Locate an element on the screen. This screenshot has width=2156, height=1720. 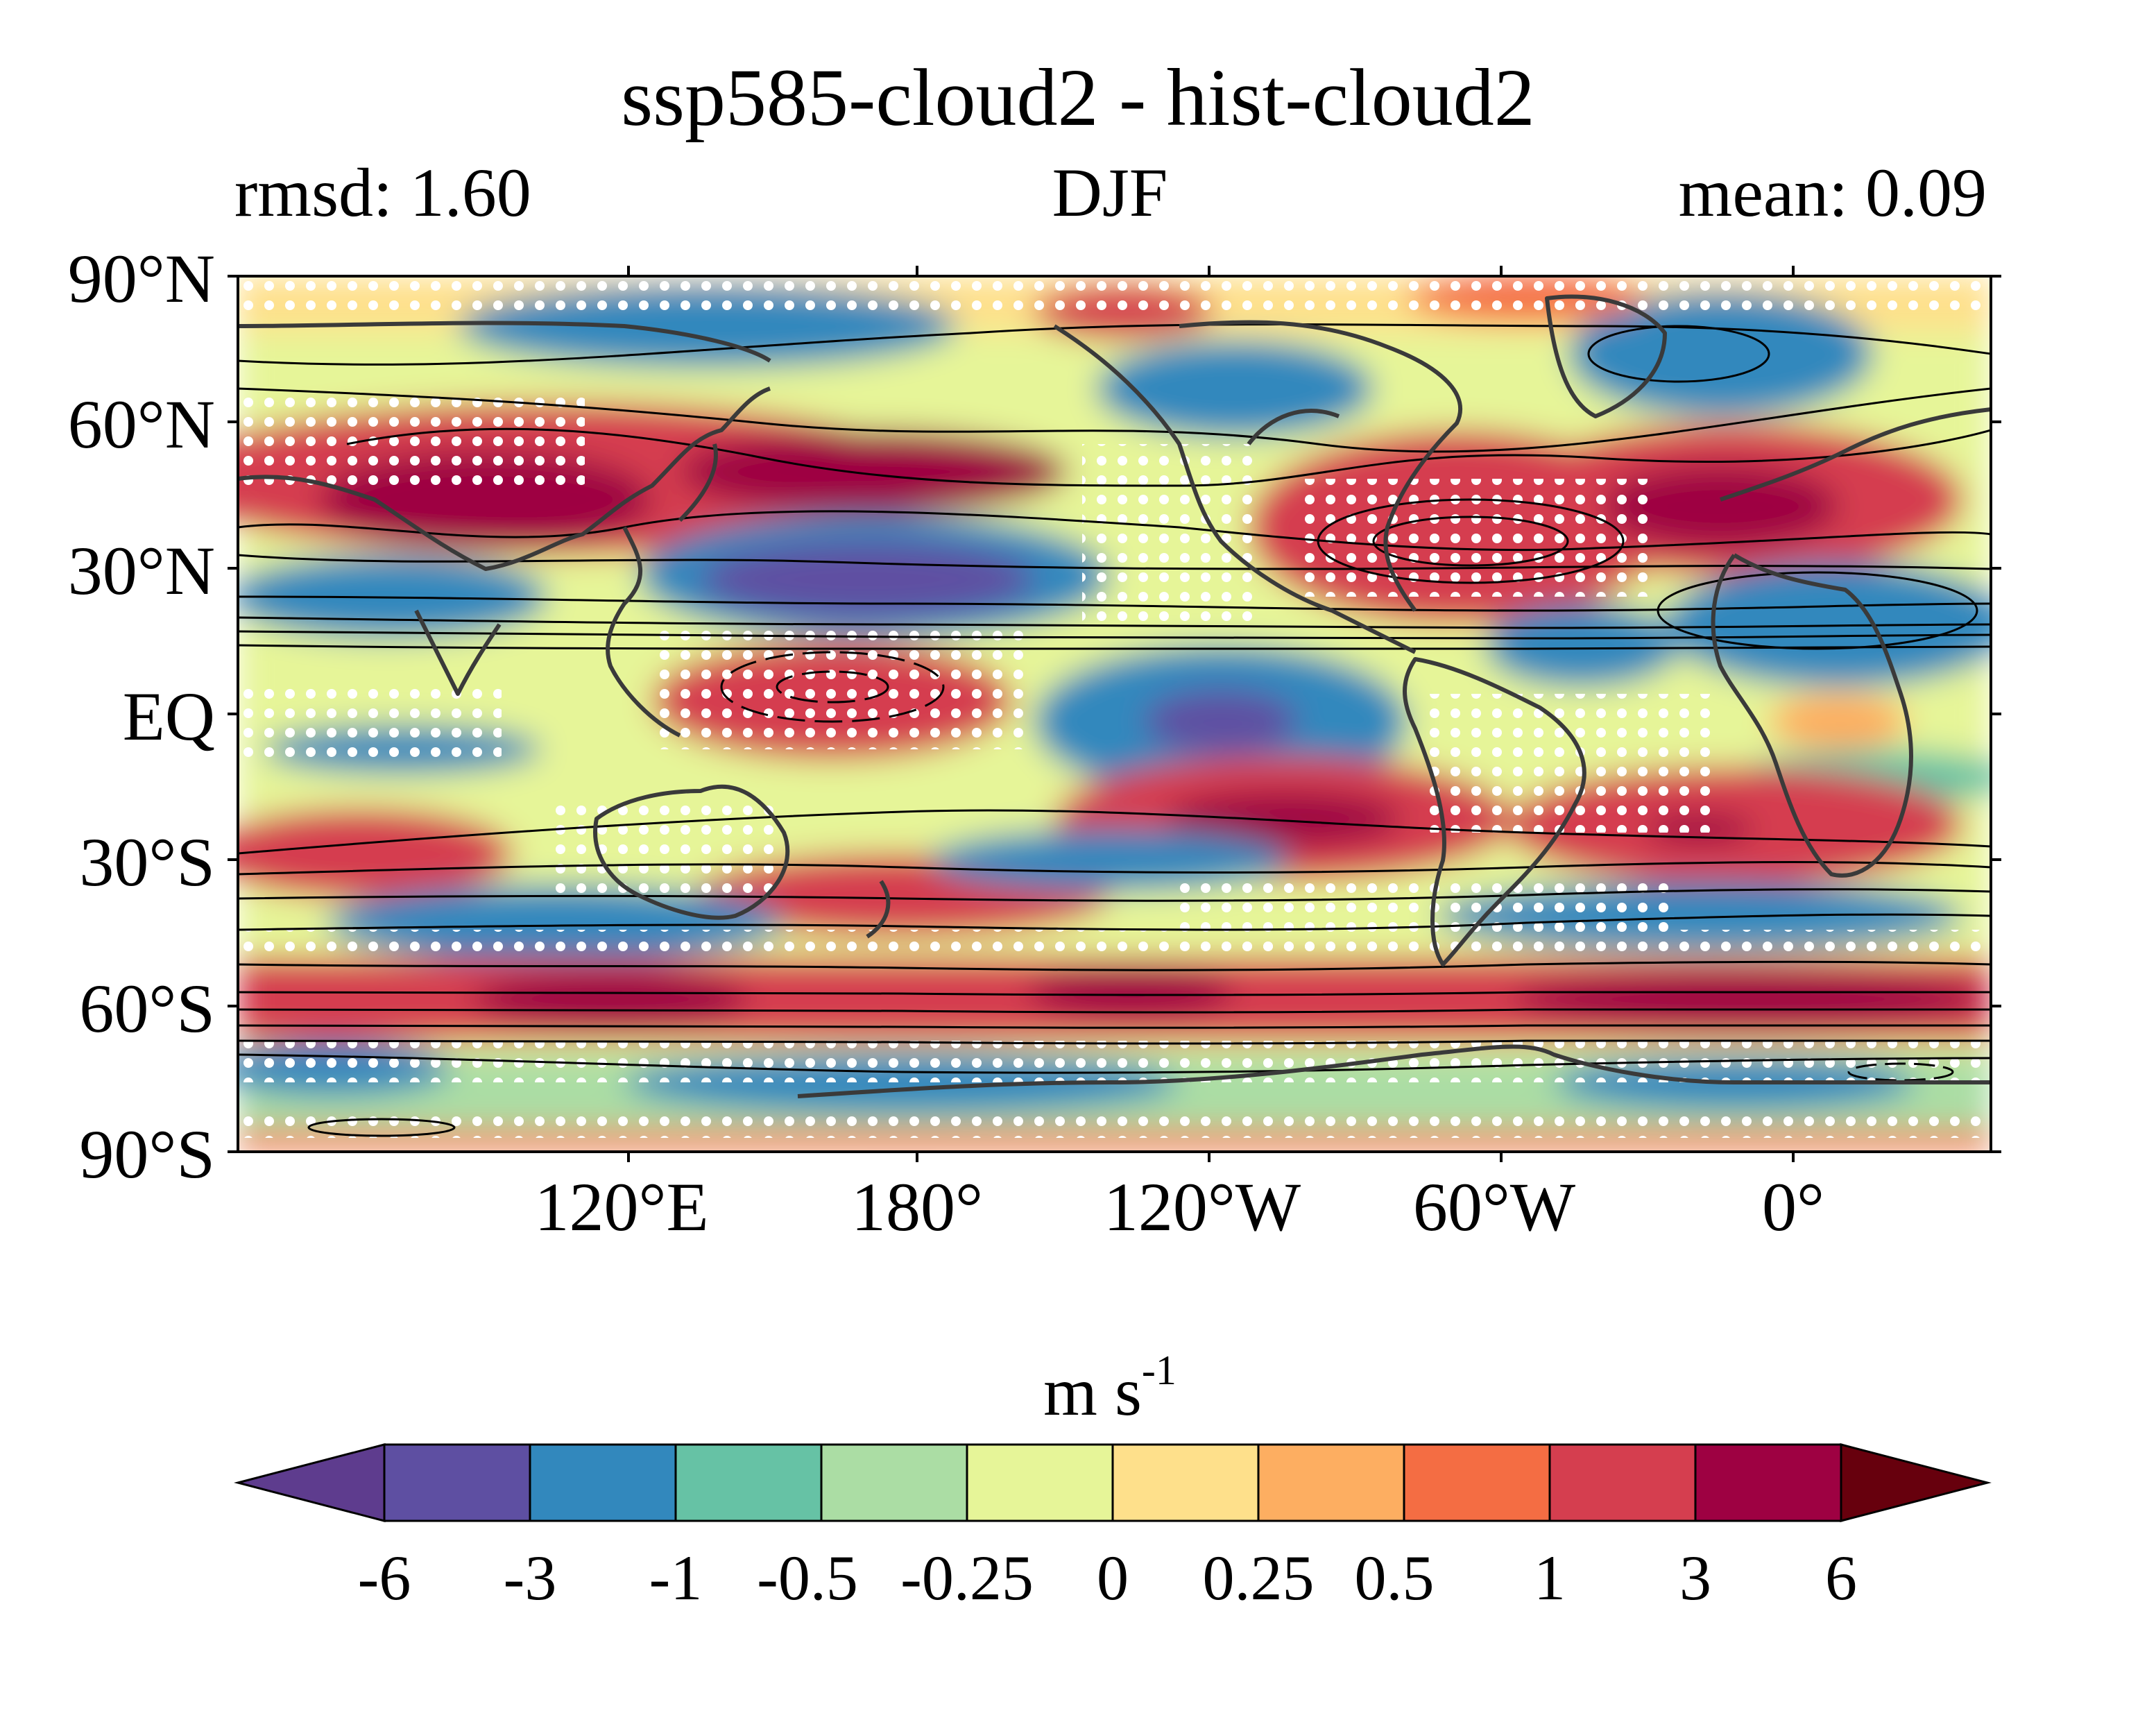
colorbar is located at coordinates (1113, 1482).